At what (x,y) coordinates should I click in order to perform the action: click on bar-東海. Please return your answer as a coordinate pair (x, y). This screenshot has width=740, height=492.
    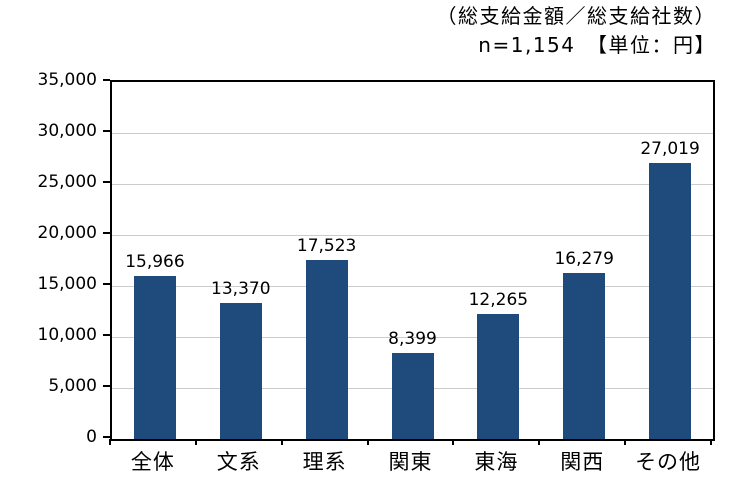
    Looking at the image, I should click on (498, 376).